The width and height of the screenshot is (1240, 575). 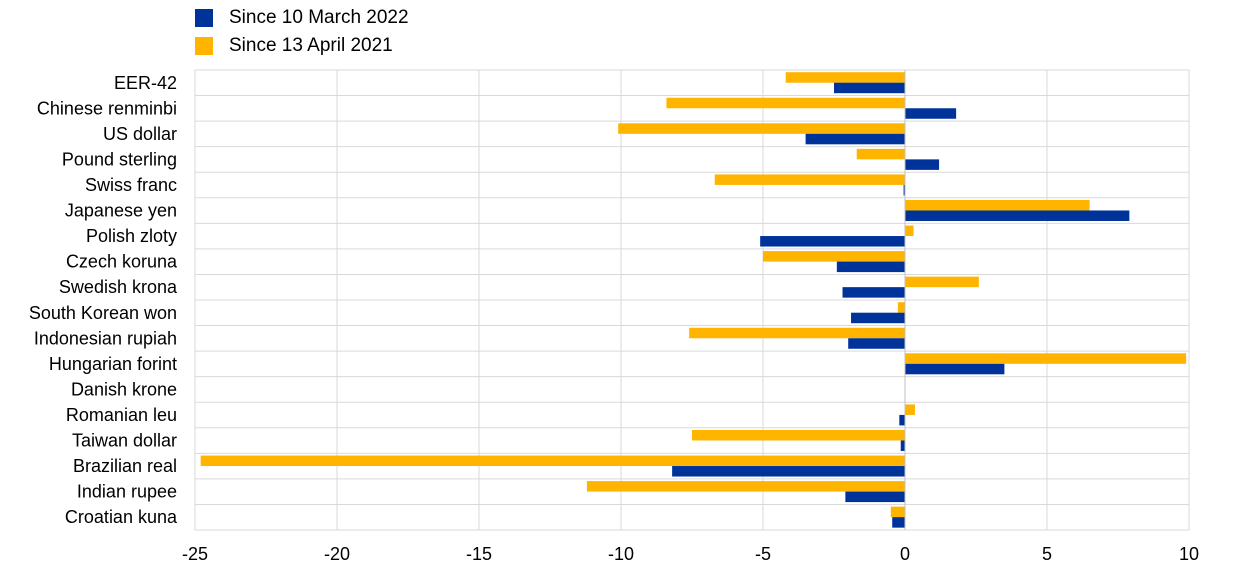 I want to click on category-label: Japanese yen, so click(x=121, y=211).